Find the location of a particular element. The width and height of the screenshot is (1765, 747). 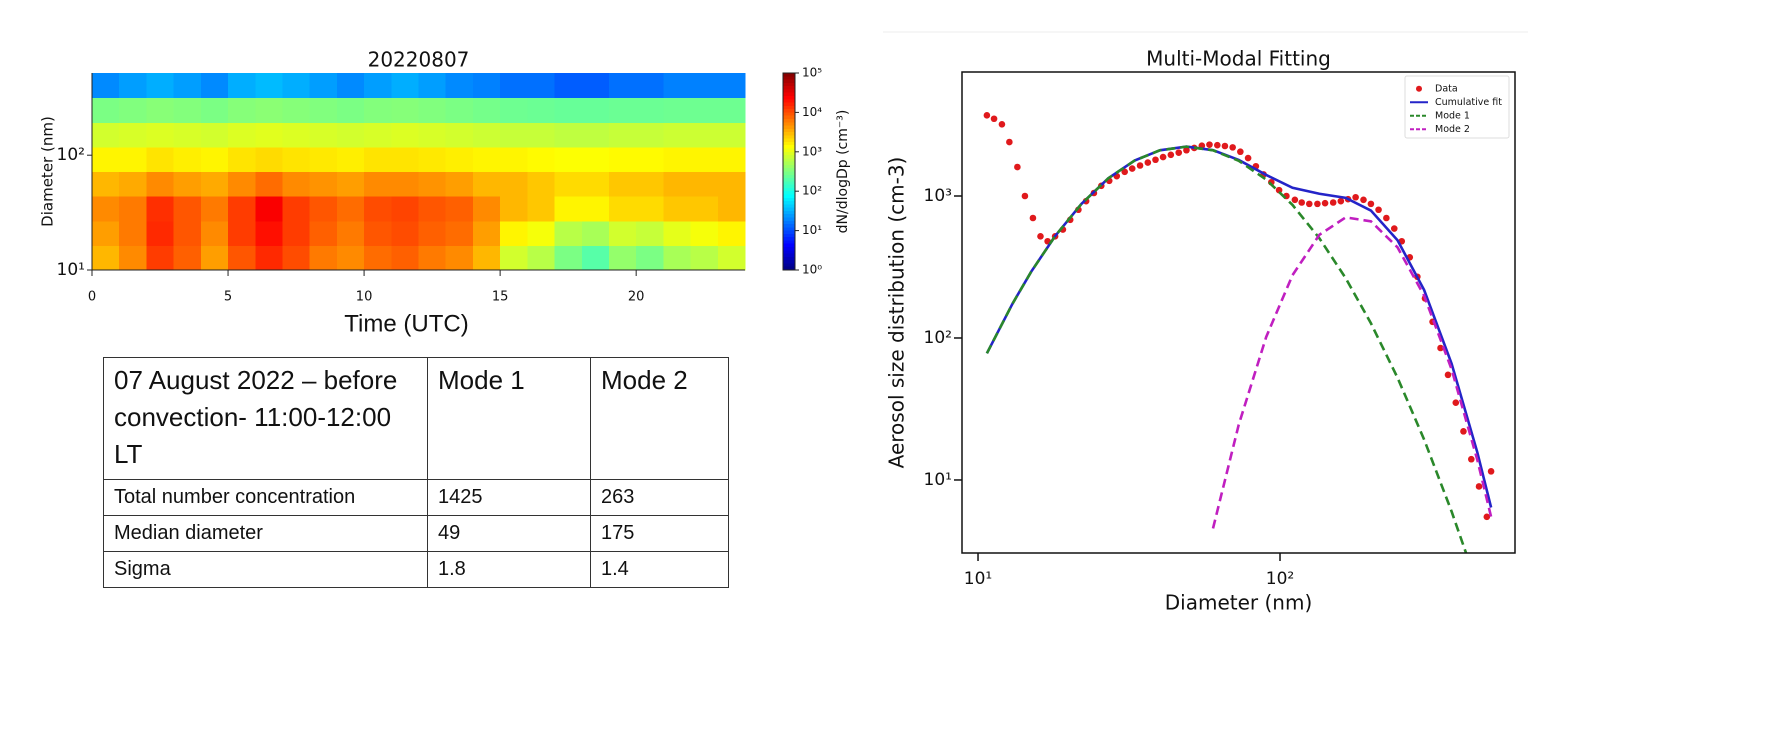

table-cell: 1.4 is located at coordinates (659, 569).